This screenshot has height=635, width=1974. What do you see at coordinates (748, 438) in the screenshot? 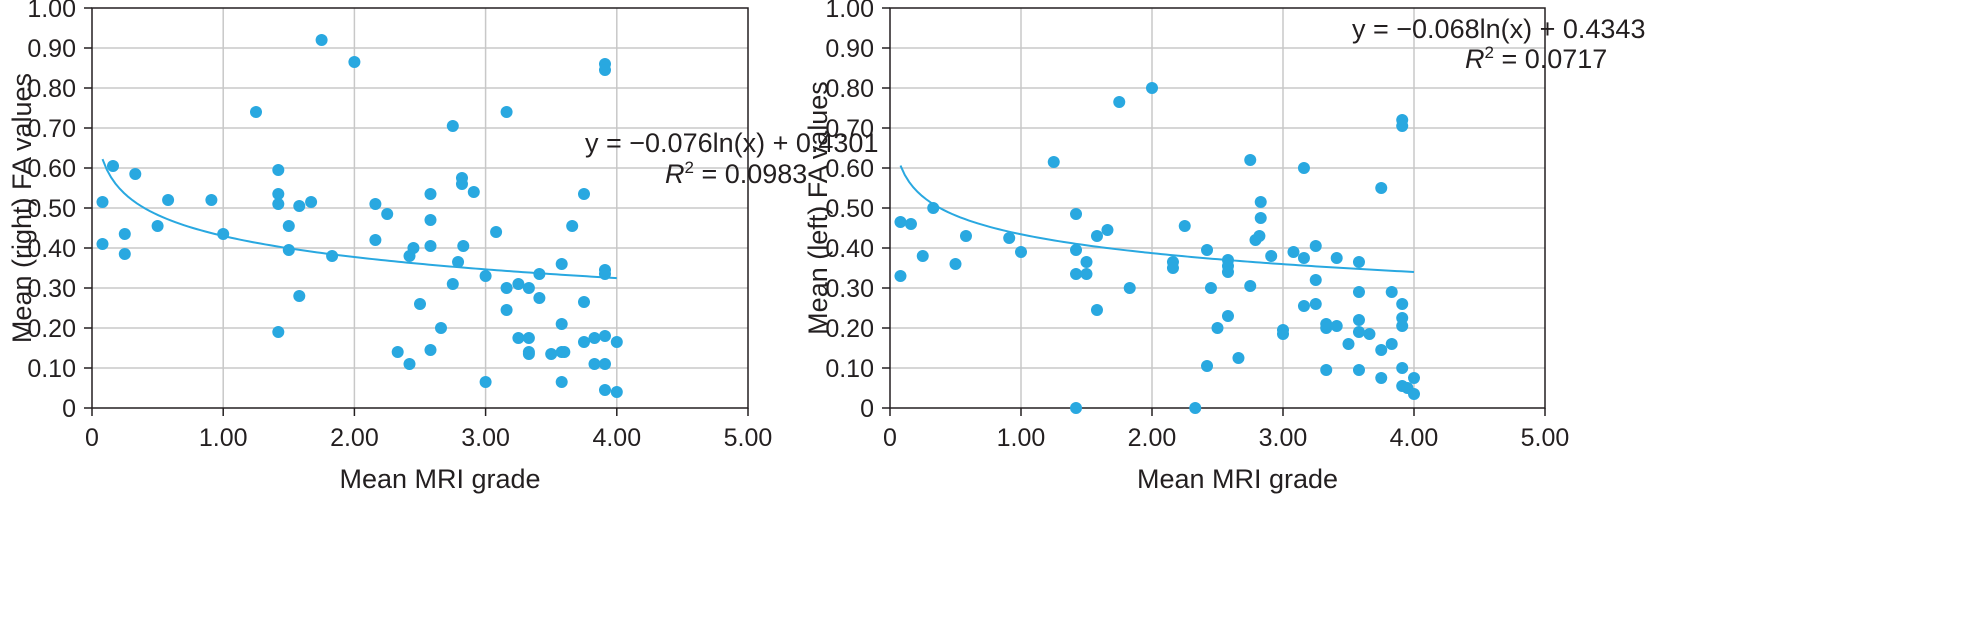
I see `x-tick-label: 5.00` at bounding box center [748, 438].